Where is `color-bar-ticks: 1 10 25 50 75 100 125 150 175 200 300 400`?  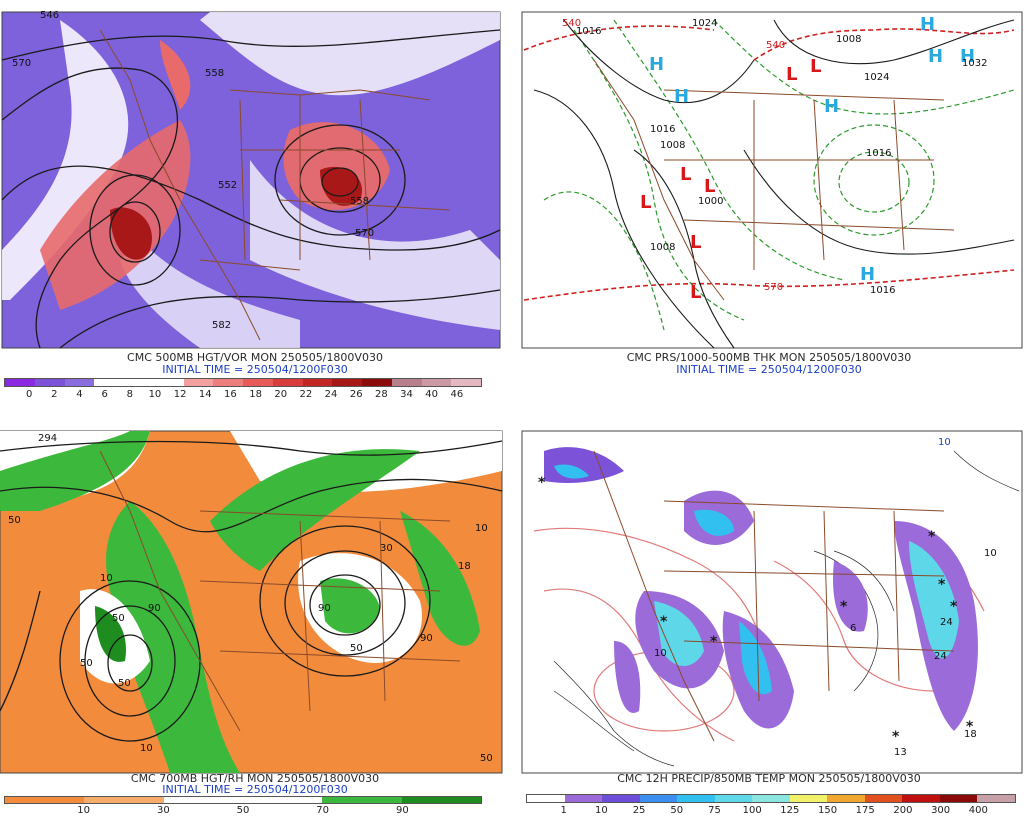 color-bar-ticks: 1 10 25 50 75 100 125 150 175 200 300 400 is located at coordinates (771, 811).